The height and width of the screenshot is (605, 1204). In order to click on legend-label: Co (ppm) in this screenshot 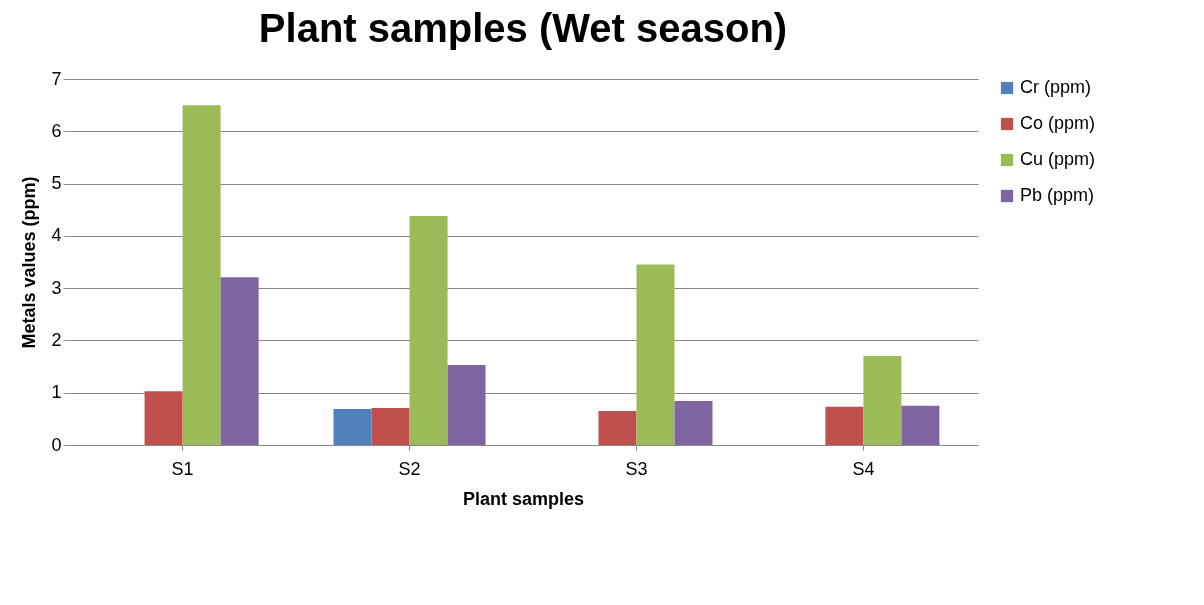, I will do `click(1058, 123)`.